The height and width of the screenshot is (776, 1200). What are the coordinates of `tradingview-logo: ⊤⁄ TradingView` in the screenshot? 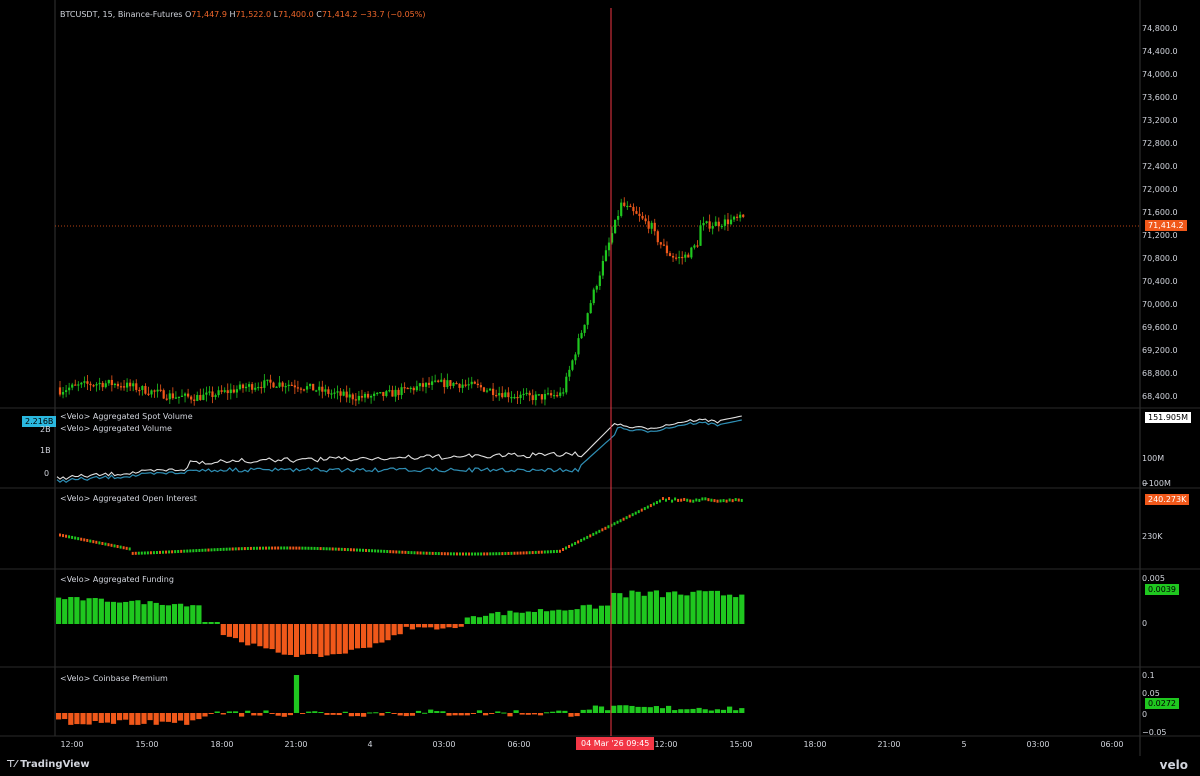 It's located at (48, 764).